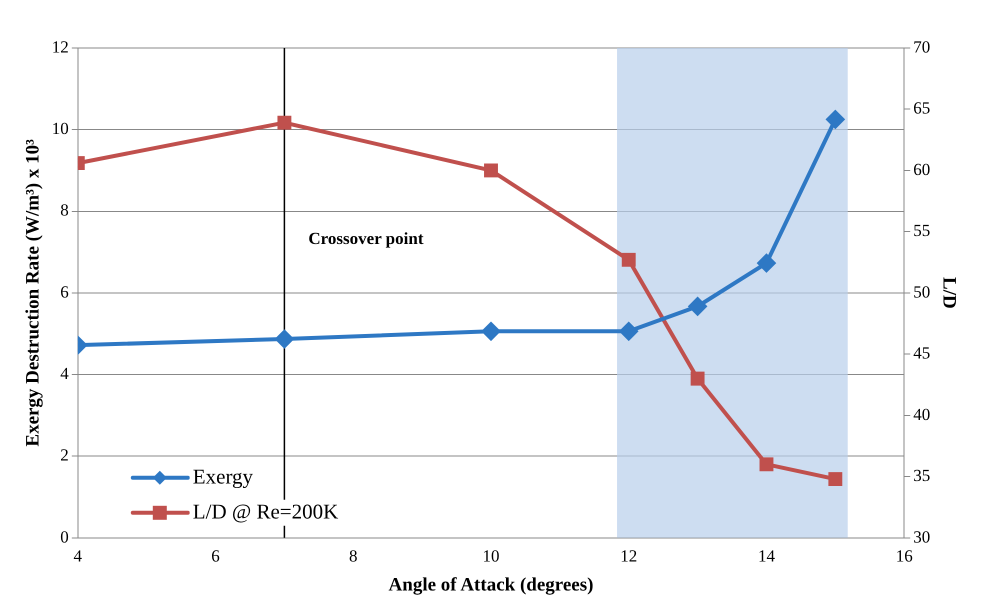 Image resolution: width=982 pixels, height=614 pixels. I want to click on annotation: Crossover point, so click(366, 238).